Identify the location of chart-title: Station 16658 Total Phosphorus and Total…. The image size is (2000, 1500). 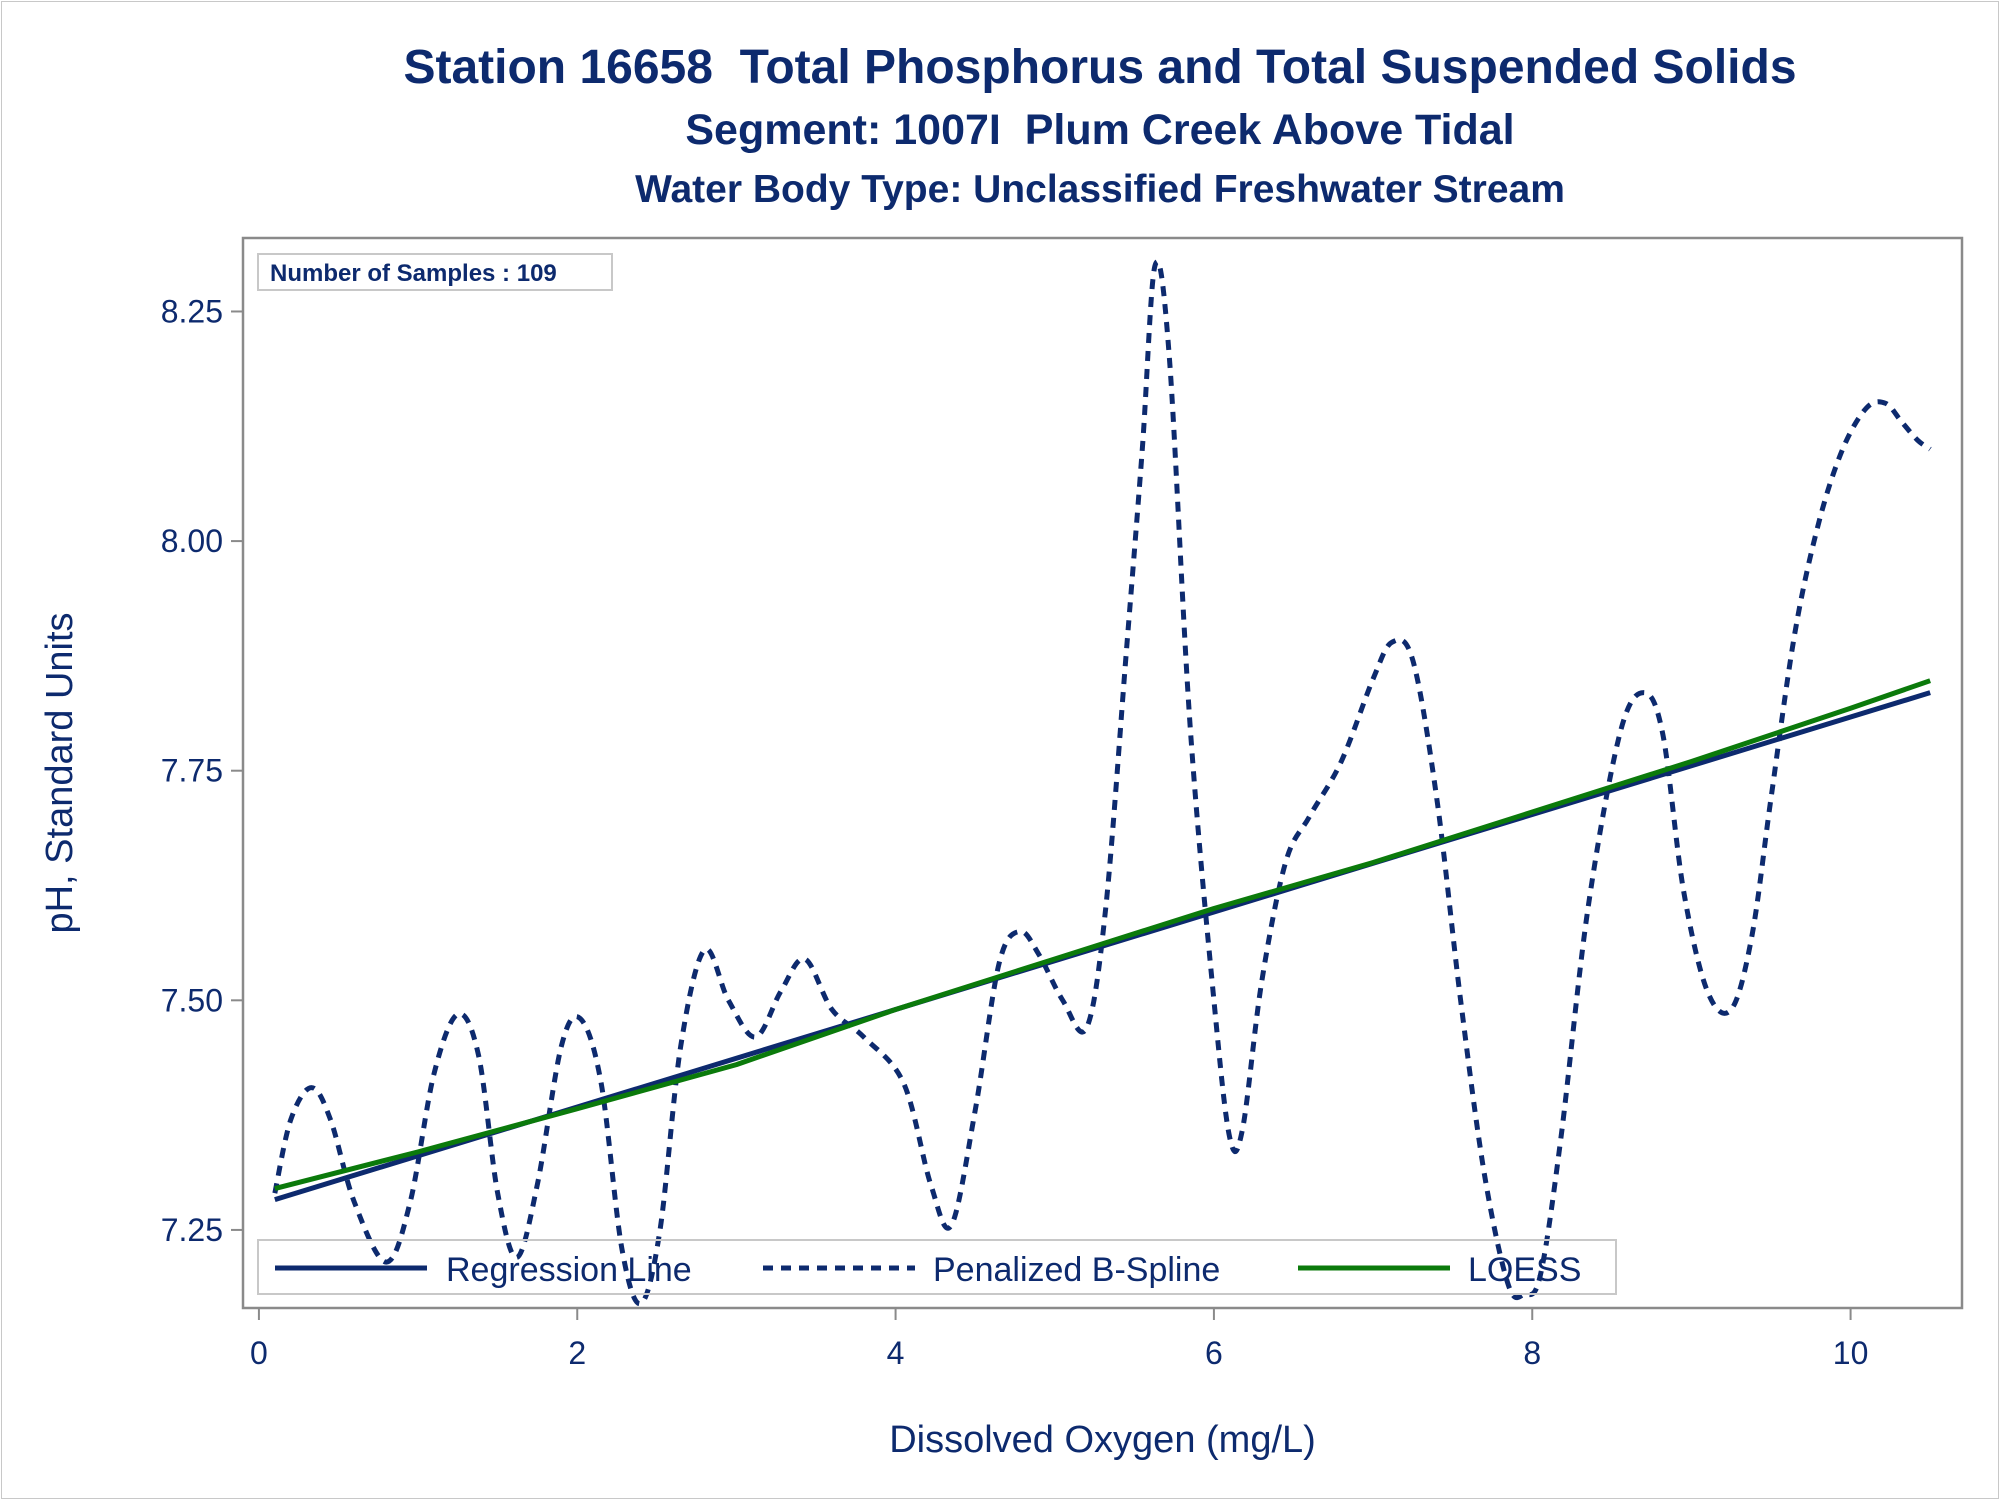
(1100, 67).